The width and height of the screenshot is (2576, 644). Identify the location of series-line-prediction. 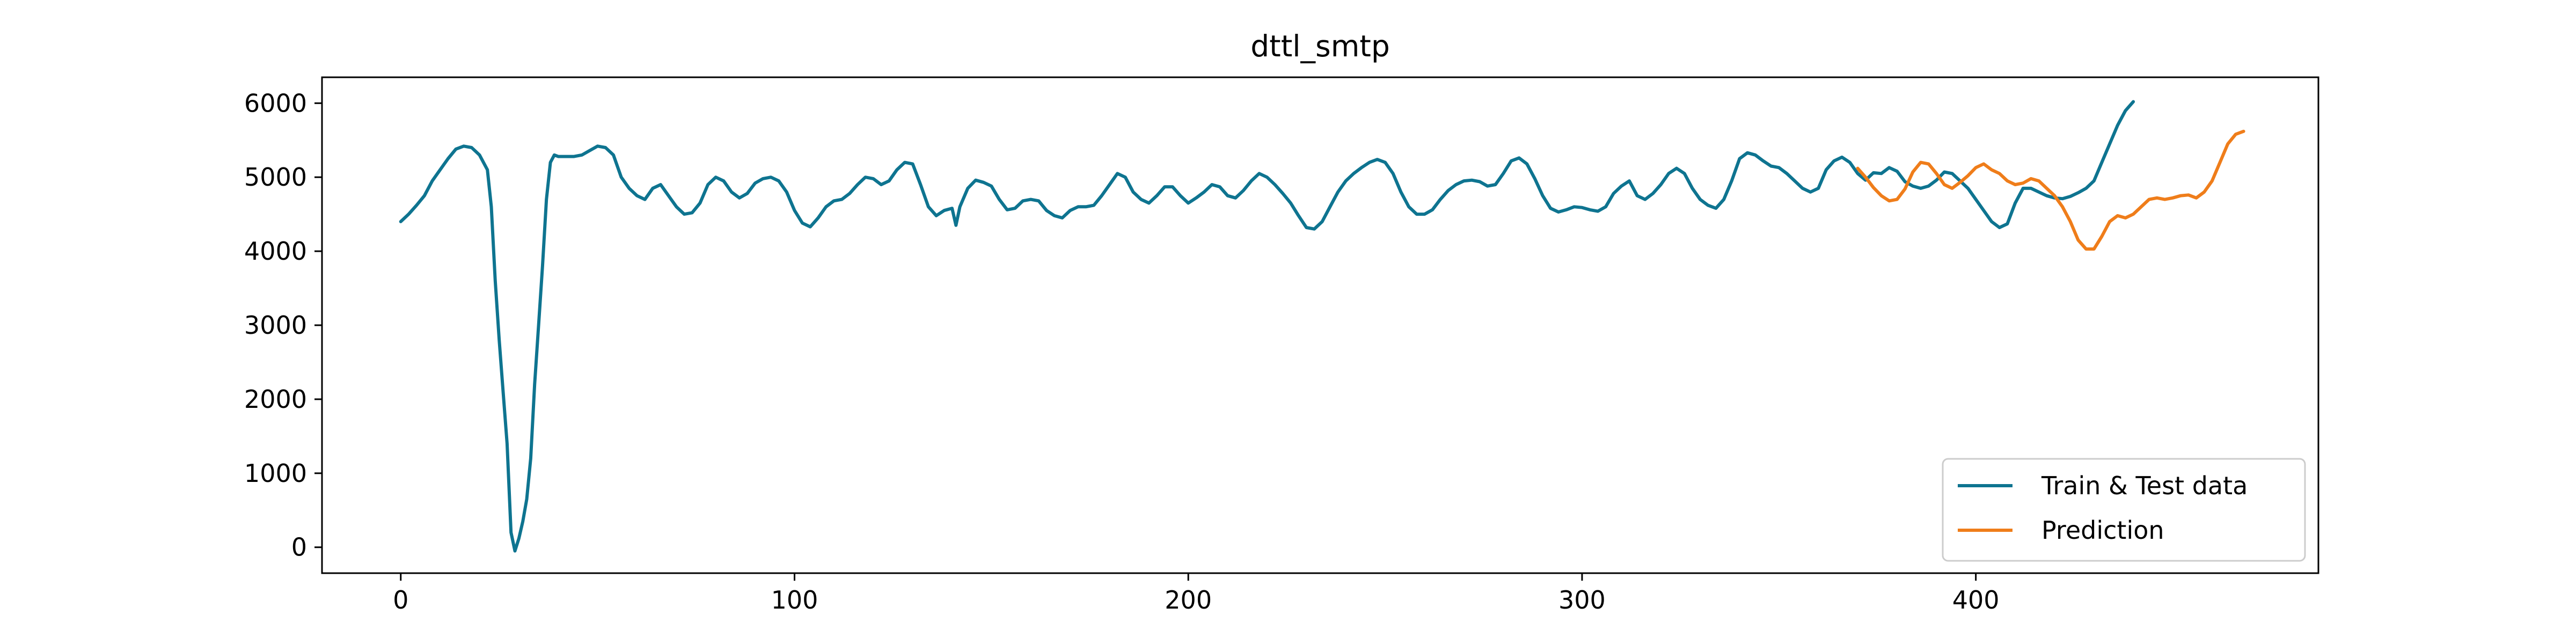
(2050, 190).